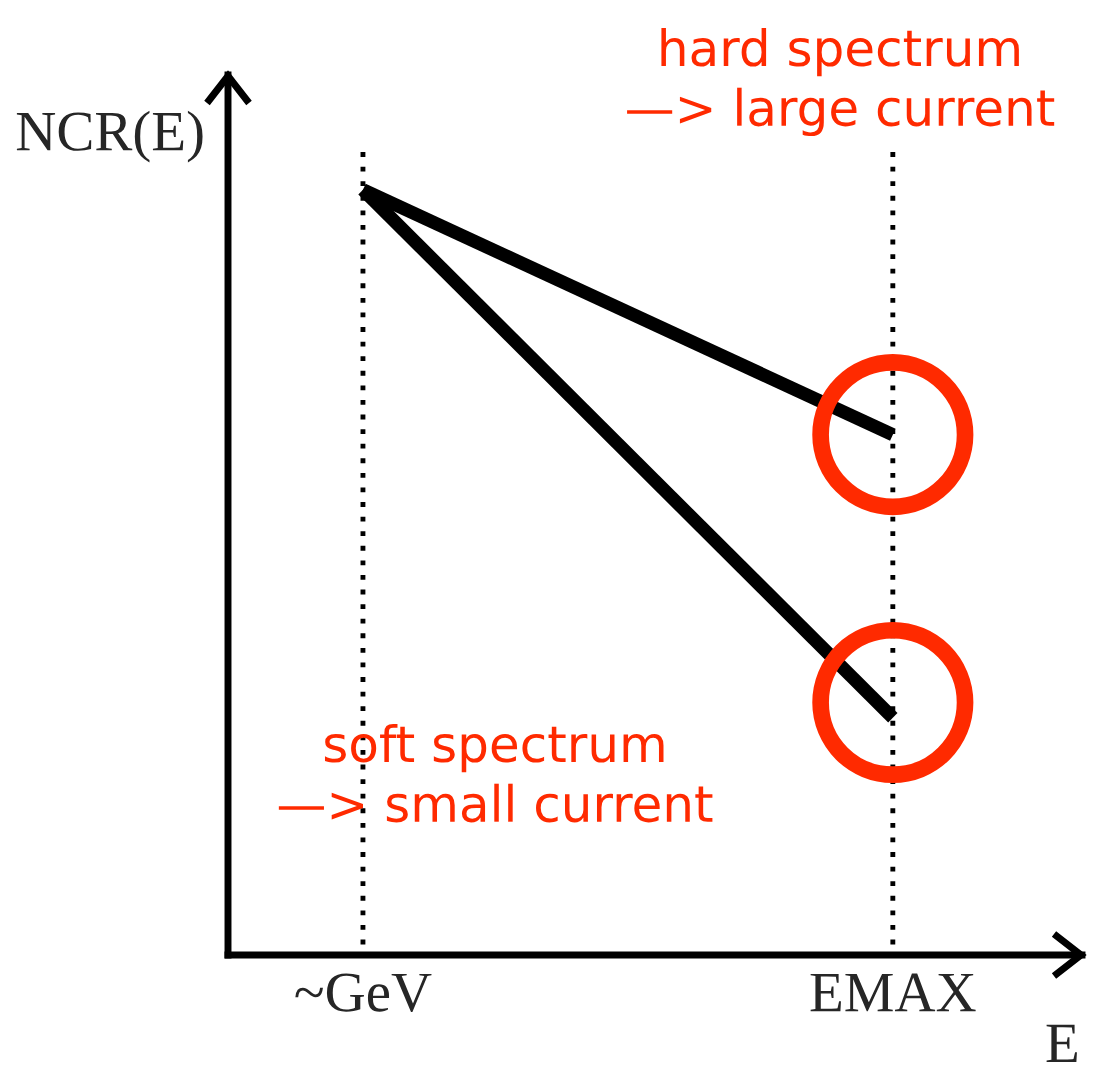 The height and width of the screenshot is (1076, 1093). What do you see at coordinates (1061, 1043) in the screenshot?
I see `x-axis-title: E` at bounding box center [1061, 1043].